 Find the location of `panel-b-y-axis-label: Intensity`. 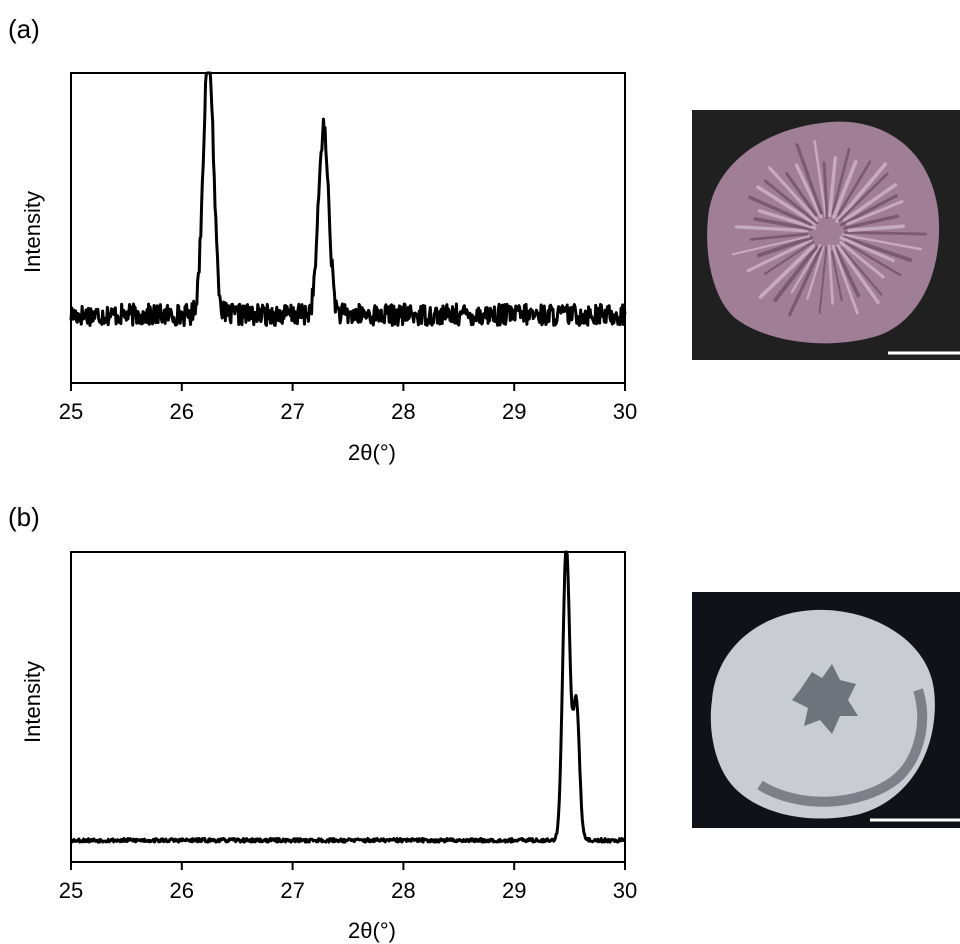

panel-b-y-axis-label: Intensity is located at coordinates (32, 702).